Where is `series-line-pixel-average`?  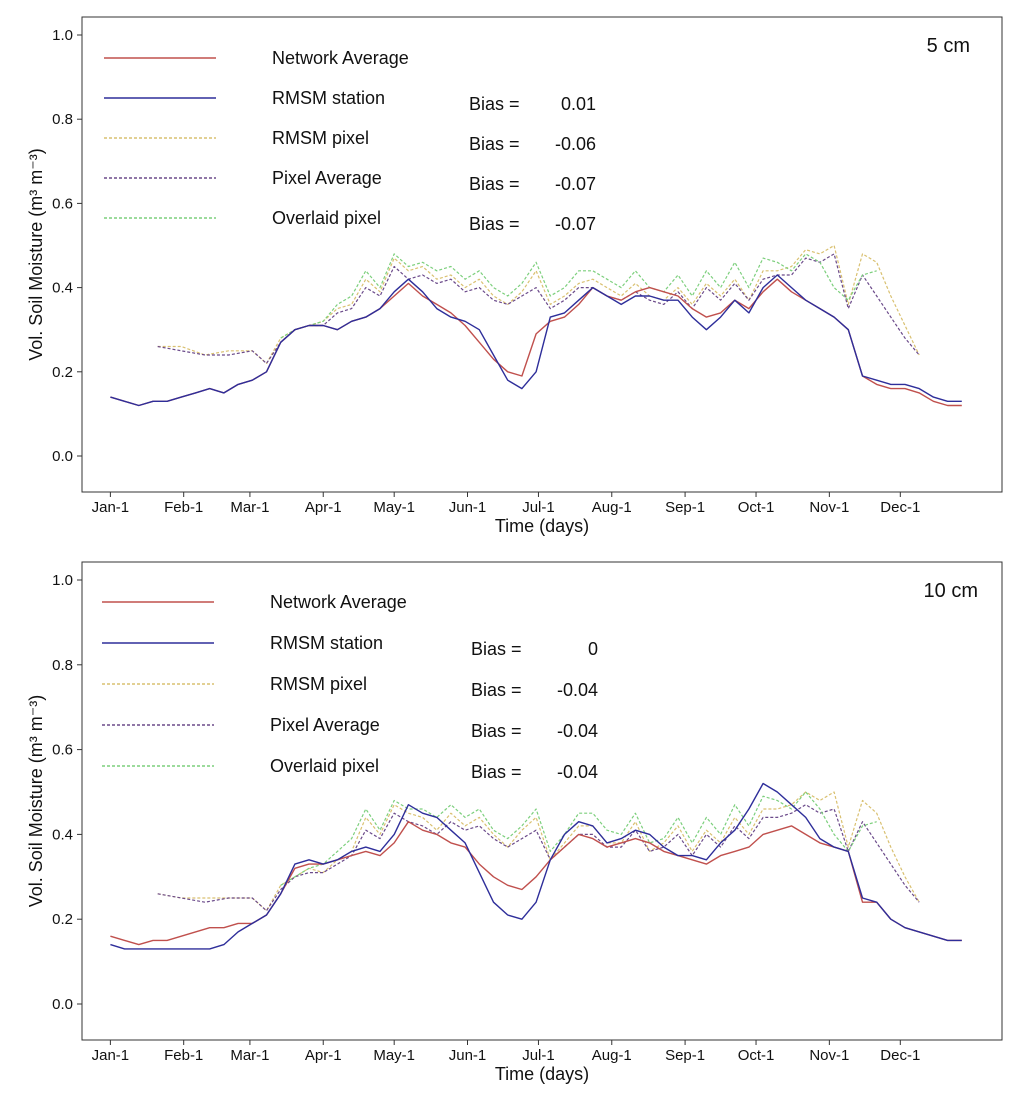 series-line-pixel-average is located at coordinates (538, 308).